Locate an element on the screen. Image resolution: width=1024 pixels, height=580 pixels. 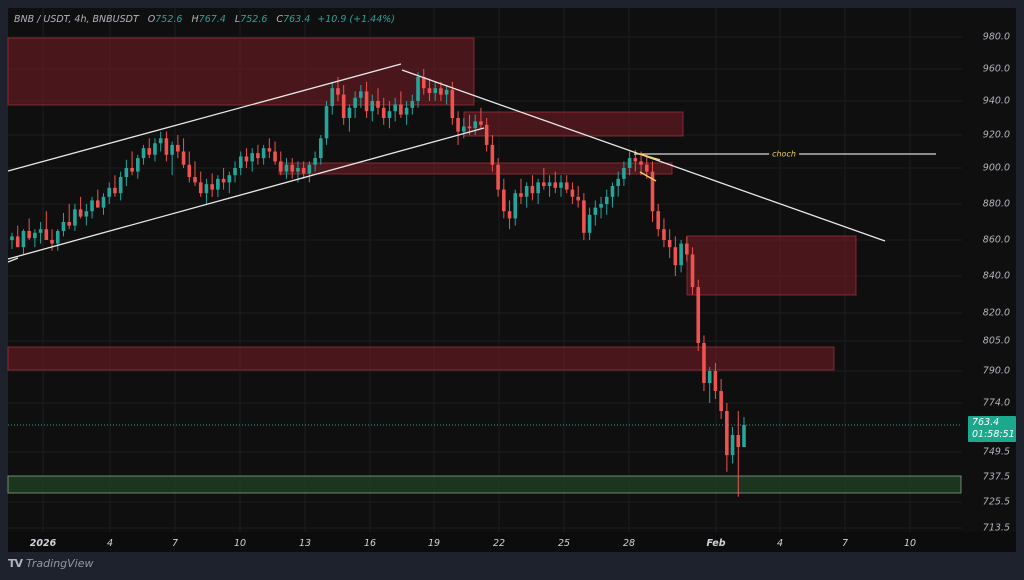
time-tick: 25 is located at coordinates (564, 543).